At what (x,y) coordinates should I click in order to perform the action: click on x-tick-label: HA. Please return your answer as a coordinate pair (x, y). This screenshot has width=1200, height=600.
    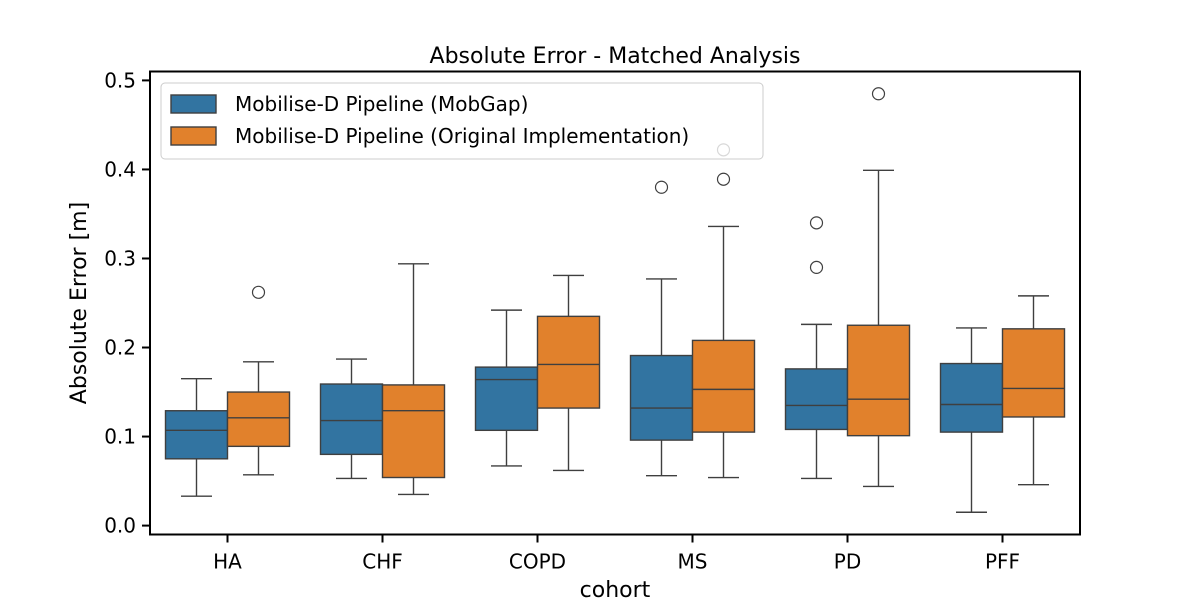
    Looking at the image, I should click on (227, 562).